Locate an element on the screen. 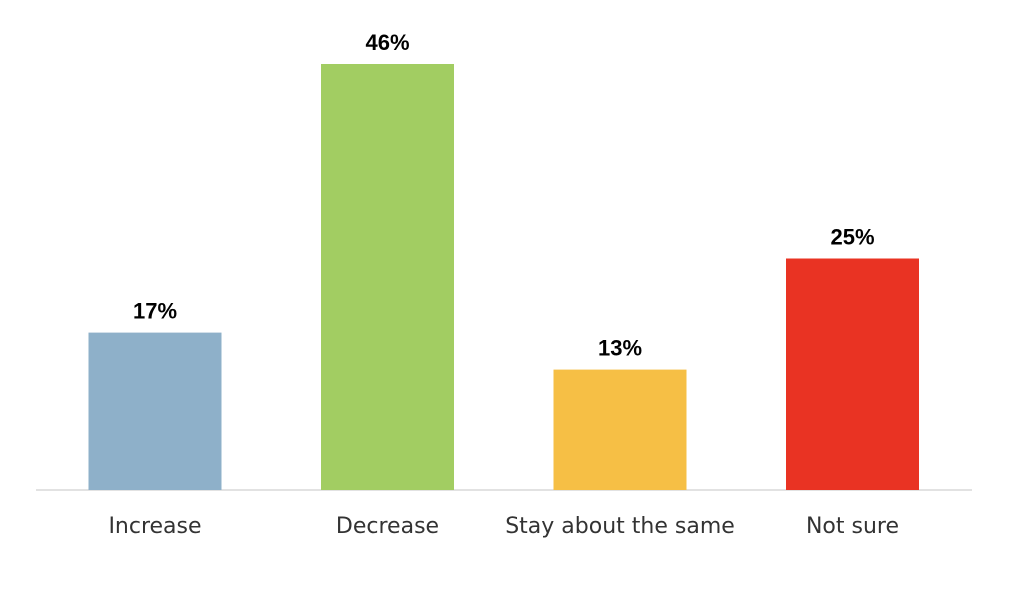 This screenshot has width=1024, height=611. bar-not-sure is located at coordinates (852, 374).